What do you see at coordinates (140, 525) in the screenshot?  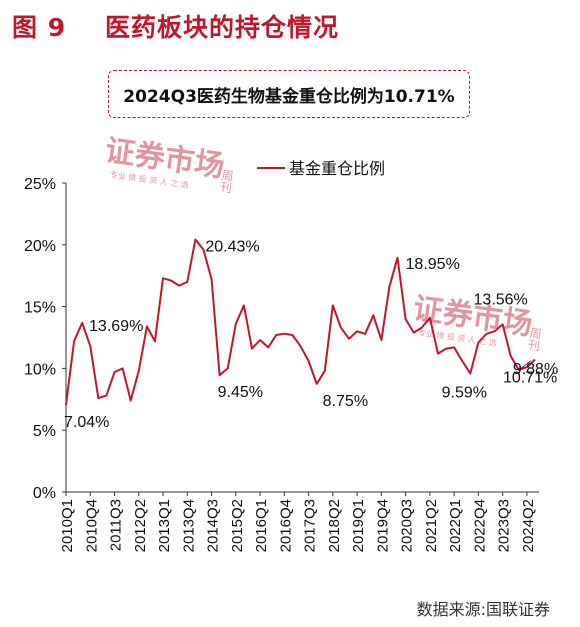 I see `x-tick-label: 2012Q2` at bounding box center [140, 525].